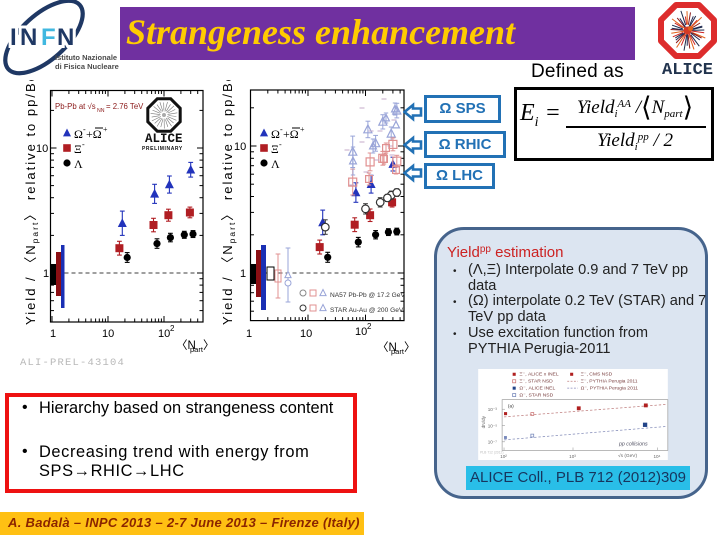 This screenshot has height=540, width=720. What do you see at coordinates (539, 375) in the screenshot?
I see `svg-text: Ξ⁻, ALICE x INEL` at bounding box center [539, 375].